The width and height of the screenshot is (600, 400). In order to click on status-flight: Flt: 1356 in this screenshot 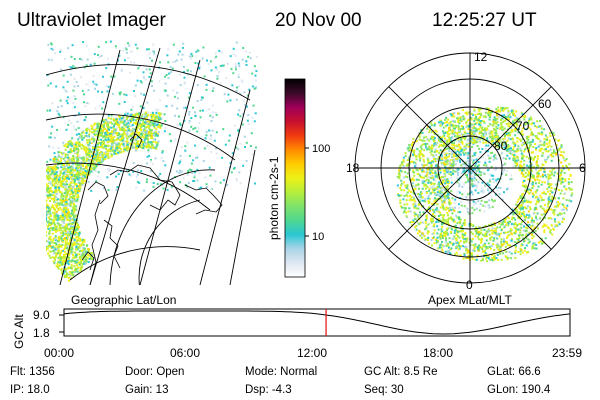, I will do `click(32, 372)`.